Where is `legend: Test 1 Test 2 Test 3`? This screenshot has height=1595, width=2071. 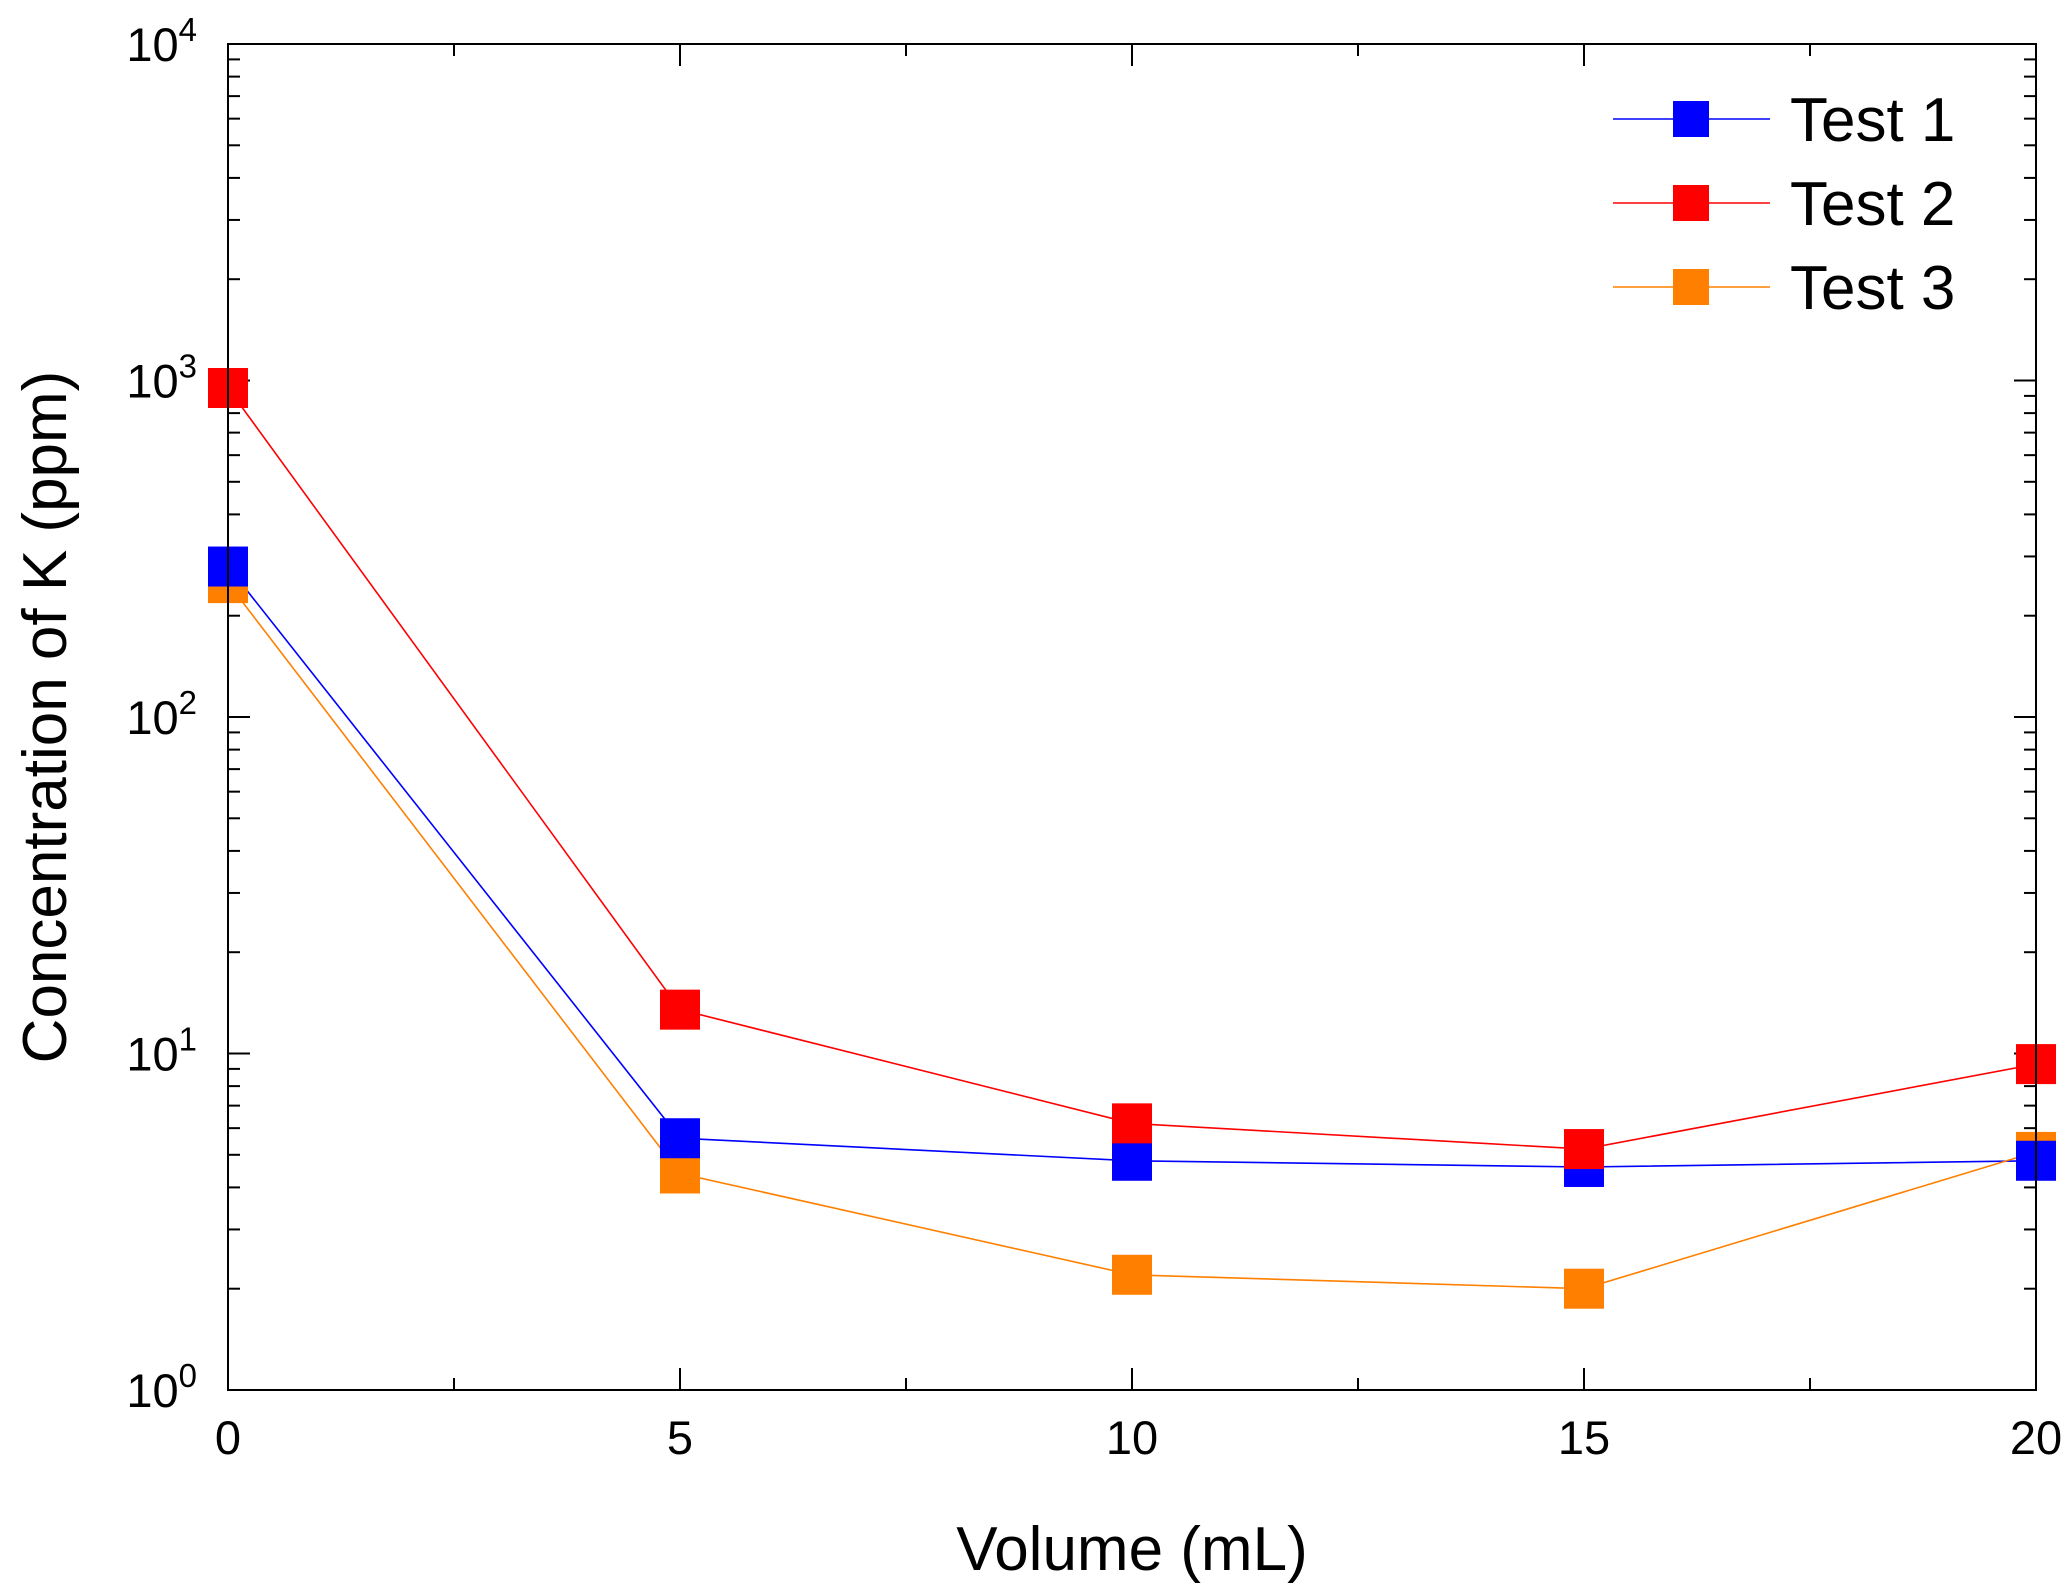
legend: Test 1 Test 2 Test 3 is located at coordinates (1784, 204).